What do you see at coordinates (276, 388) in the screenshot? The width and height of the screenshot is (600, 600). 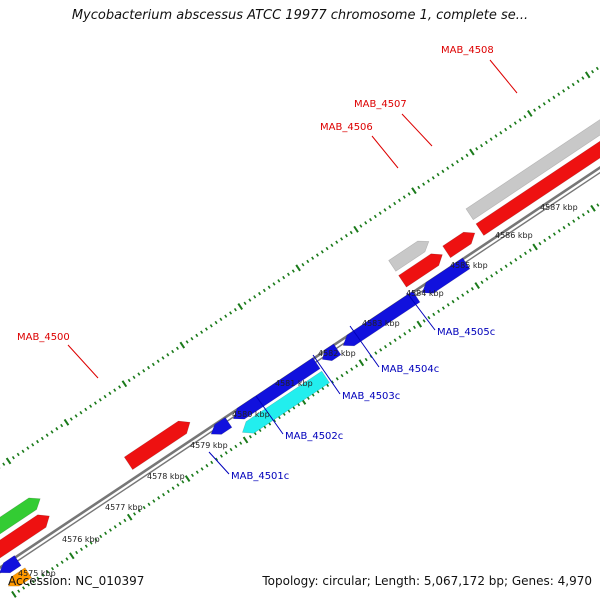 I see `gene-arrow-mab-4502c` at bounding box center [276, 388].